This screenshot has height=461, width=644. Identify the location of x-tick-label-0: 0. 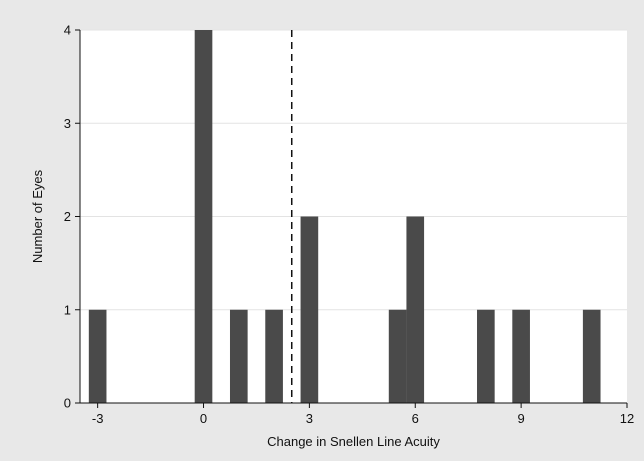
(203, 418).